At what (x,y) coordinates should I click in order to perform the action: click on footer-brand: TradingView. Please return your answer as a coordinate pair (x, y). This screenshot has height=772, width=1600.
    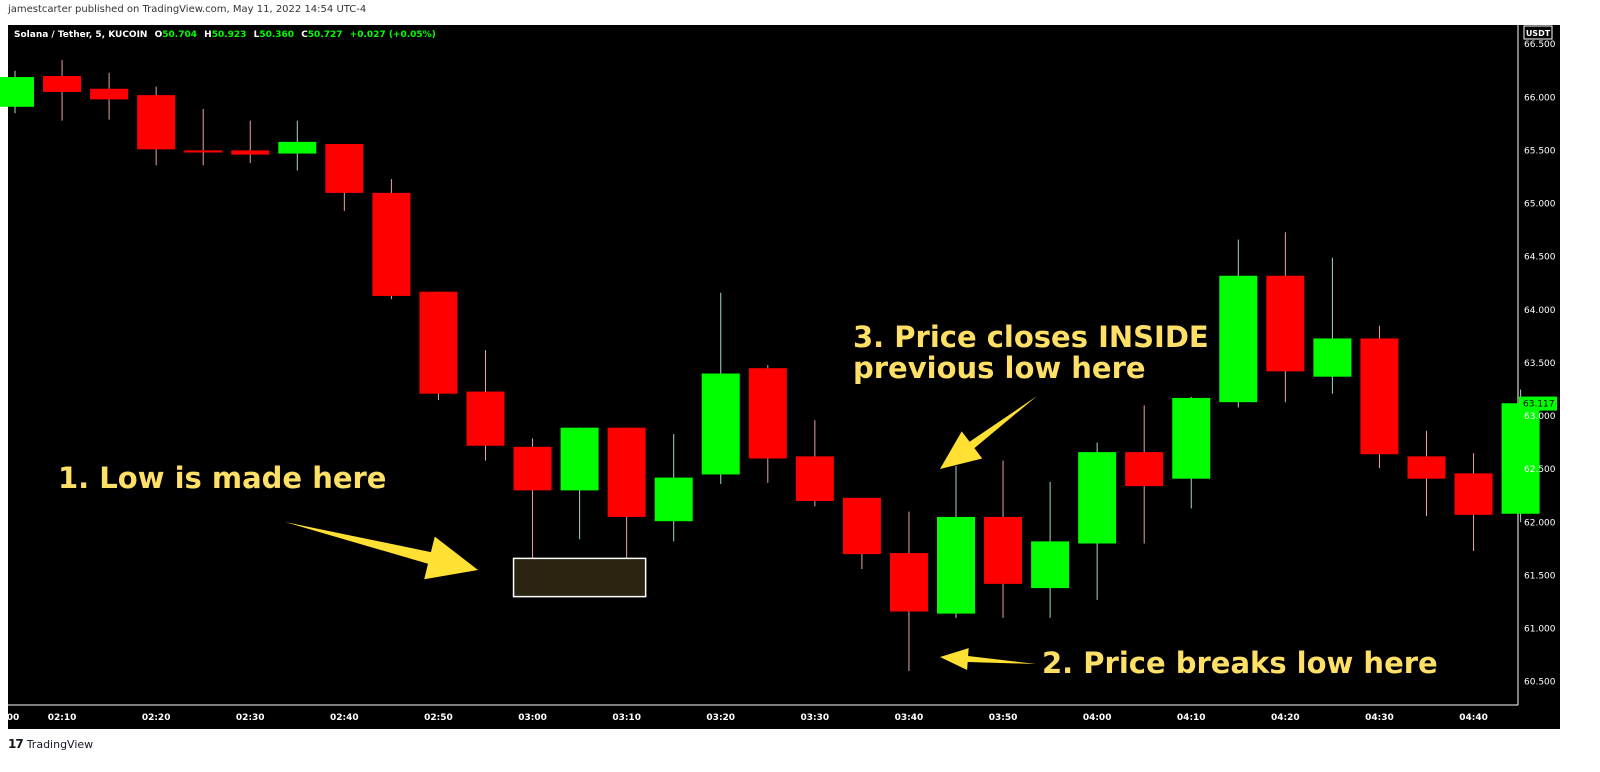
    Looking at the image, I should click on (60, 744).